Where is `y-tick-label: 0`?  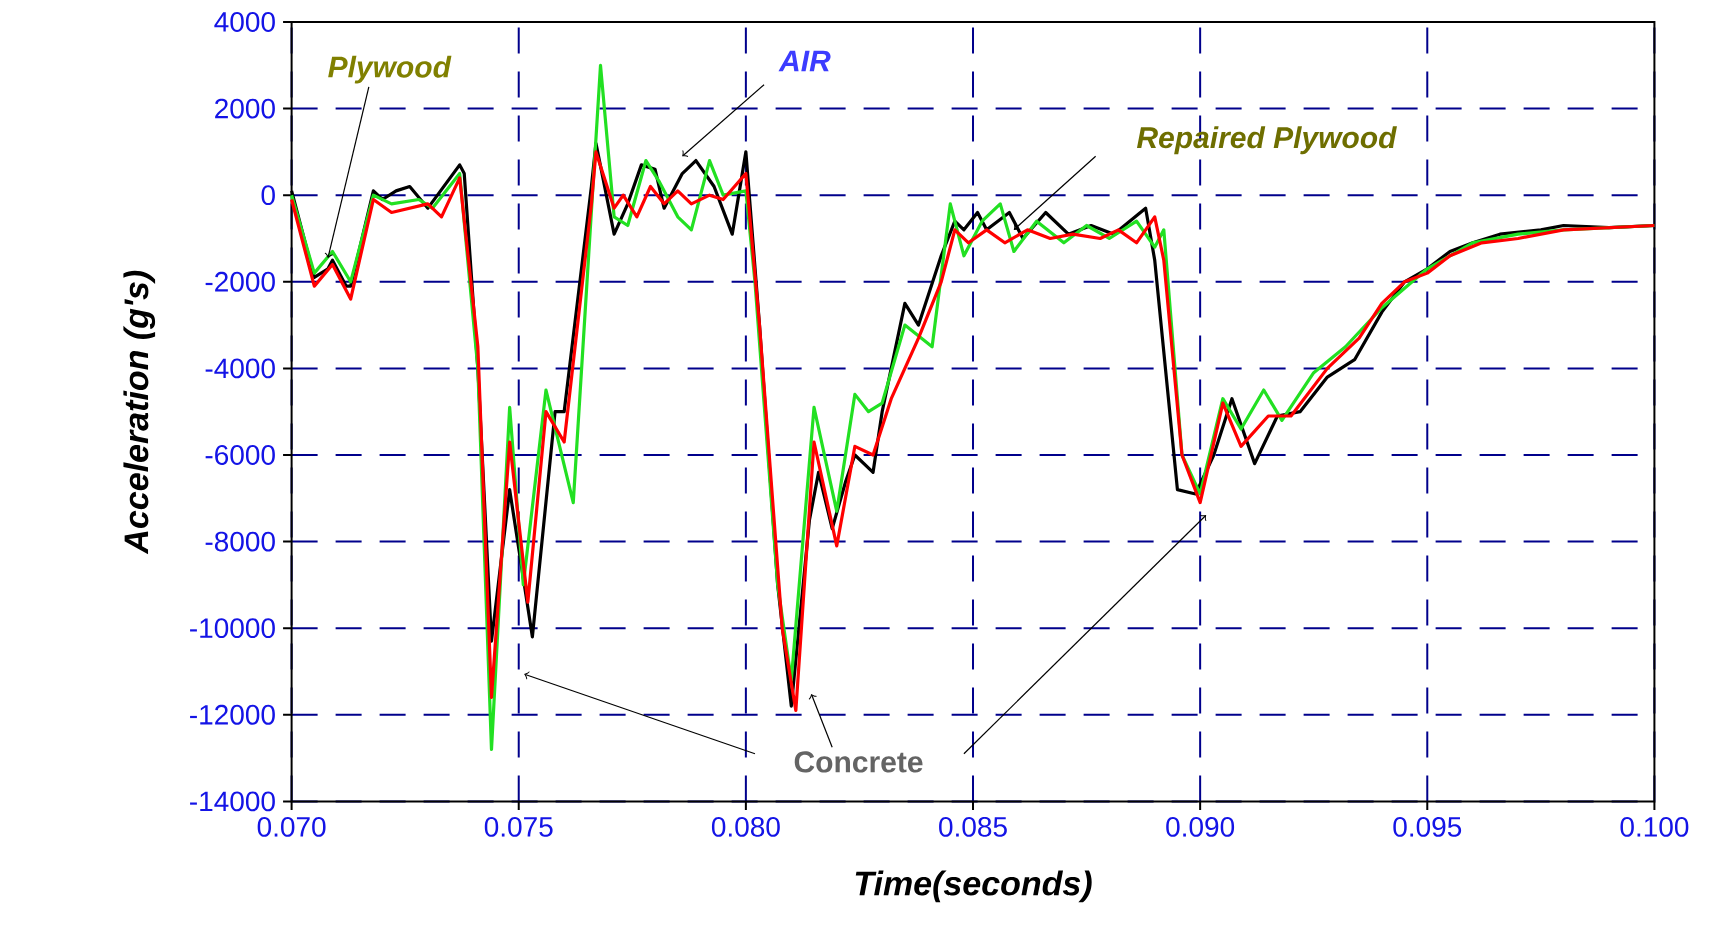
y-tick-label: 0 is located at coordinates (268, 195).